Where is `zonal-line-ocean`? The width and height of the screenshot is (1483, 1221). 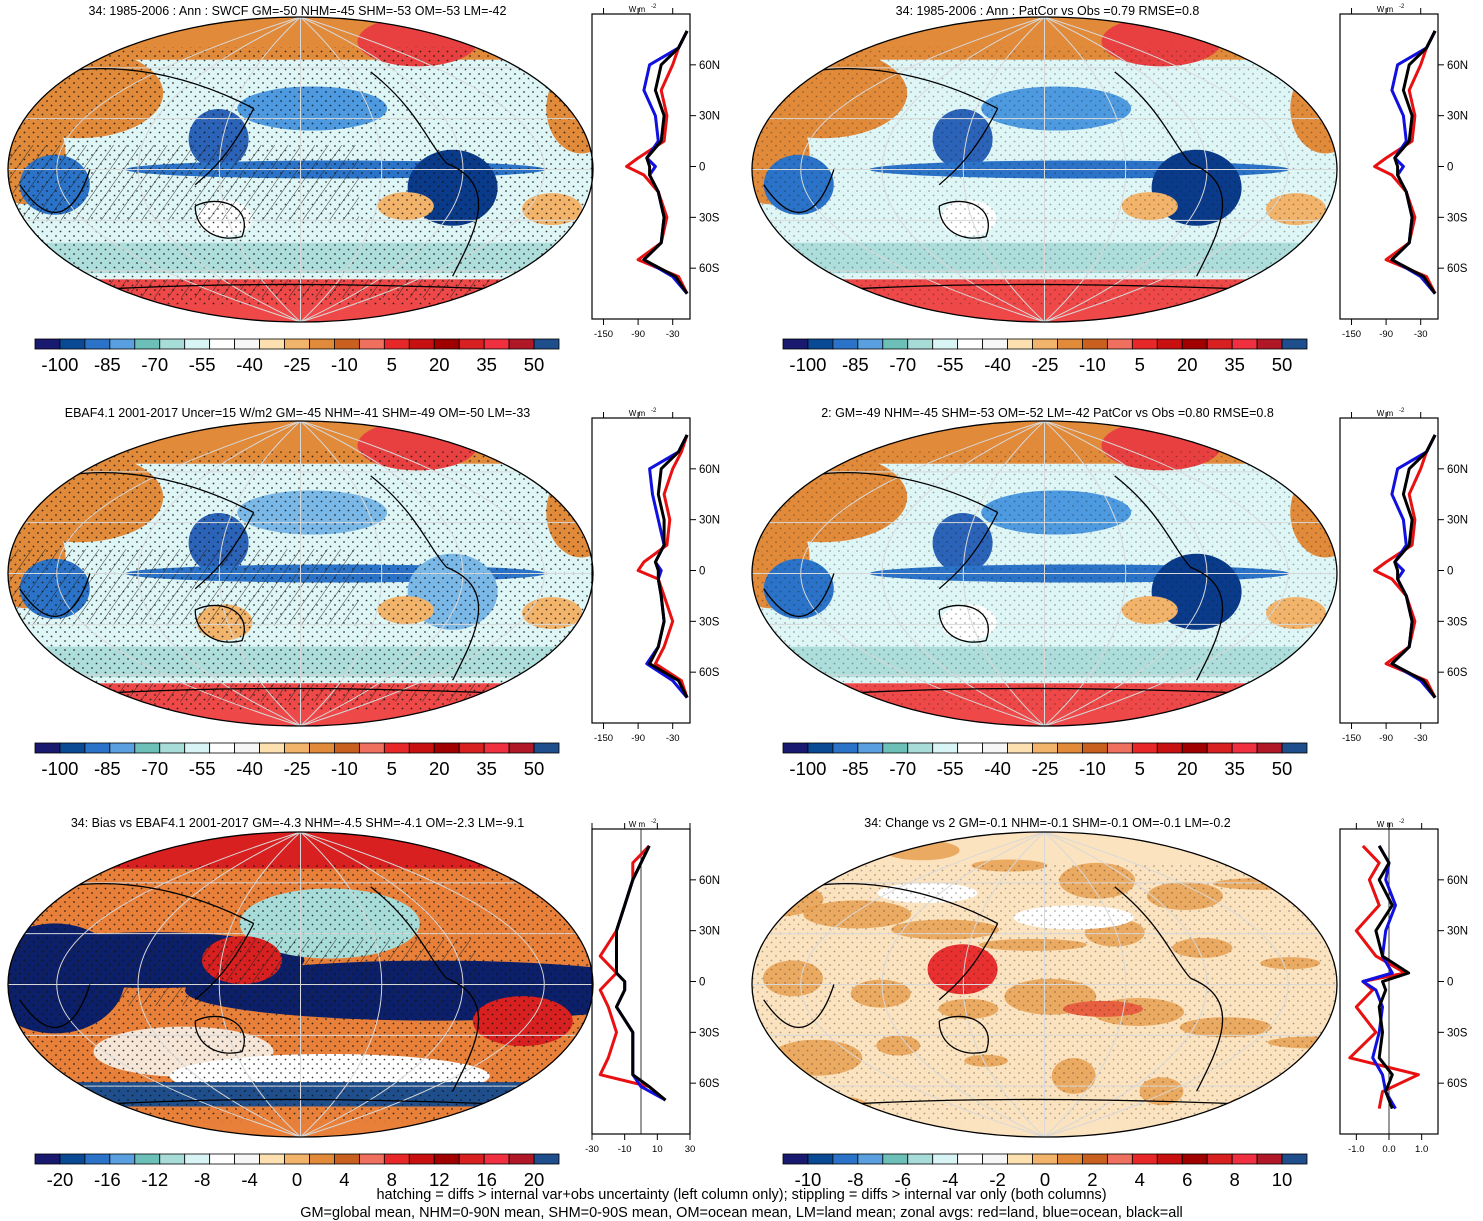 zonal-line-ocean is located at coordinates (1379, 977).